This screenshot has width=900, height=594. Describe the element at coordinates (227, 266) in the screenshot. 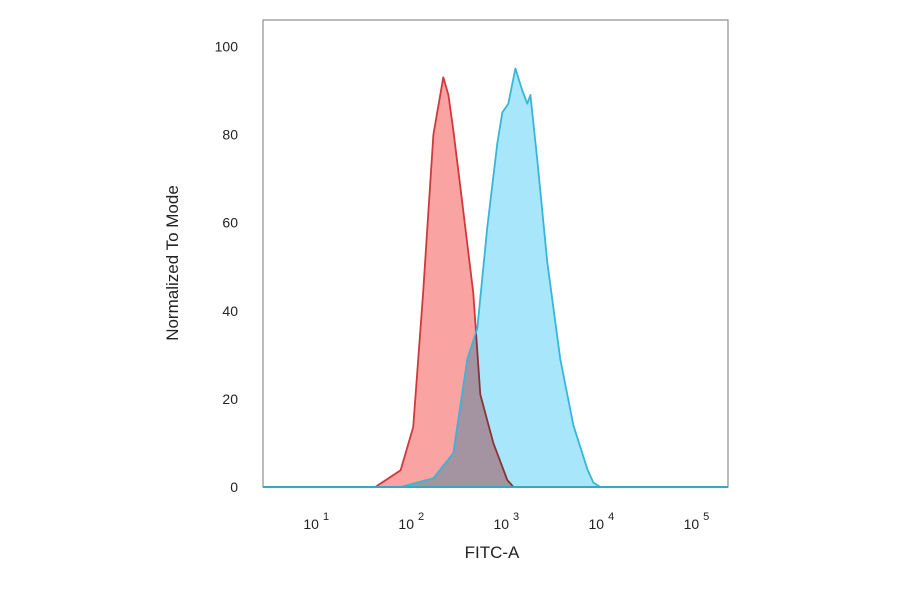

I see `y-tick-labels: 0 20 40 60 80 100` at that location.